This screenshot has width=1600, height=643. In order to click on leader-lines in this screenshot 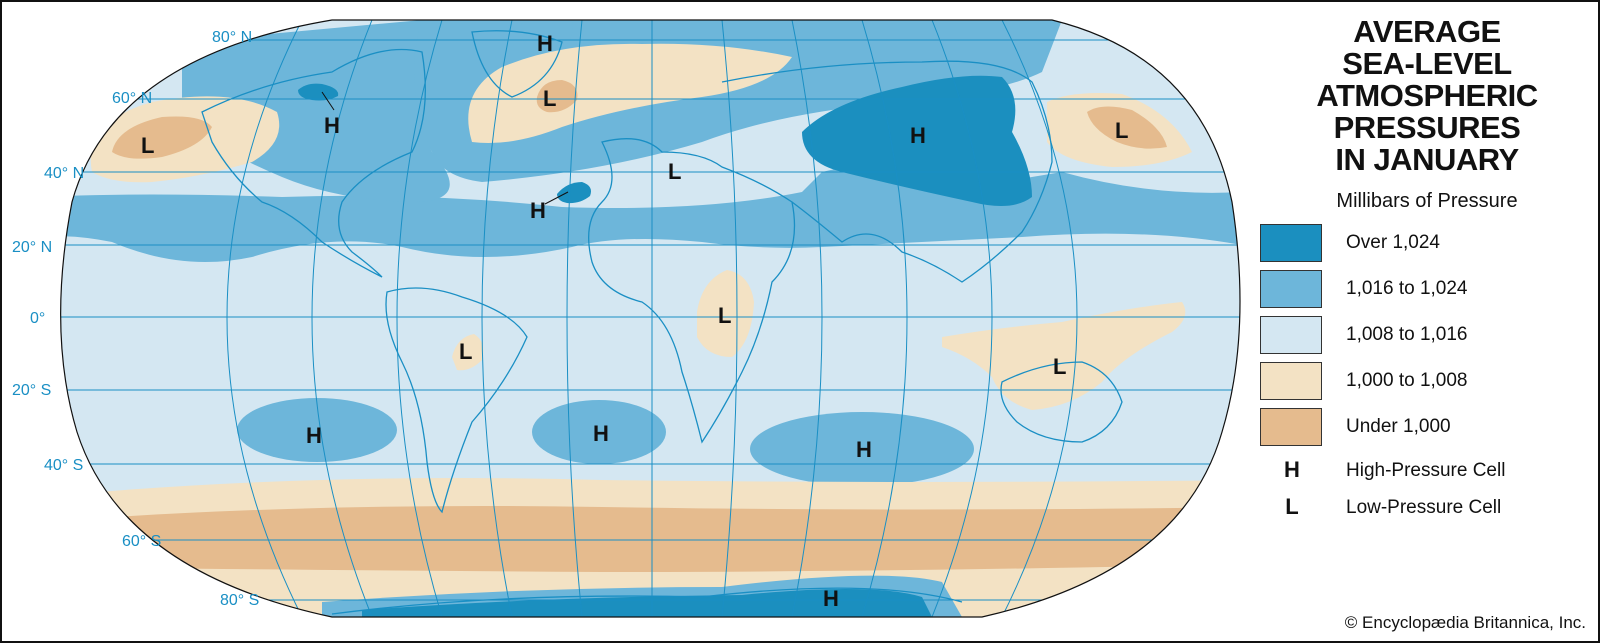, I will do `click(445, 148)`.